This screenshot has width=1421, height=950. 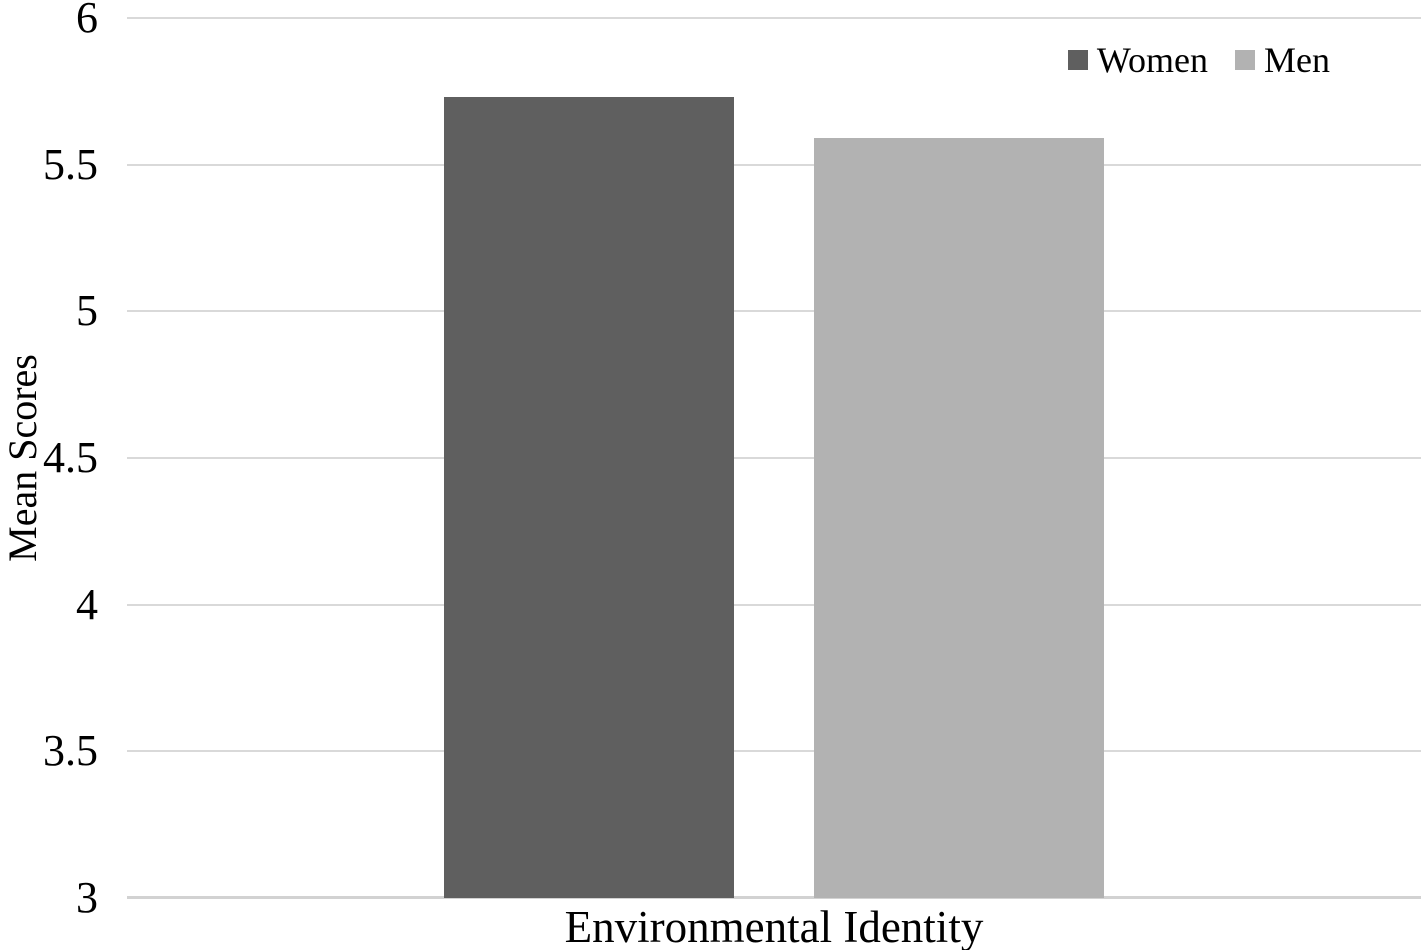 What do you see at coordinates (87, 604) in the screenshot?
I see `y-tick-label: 4` at bounding box center [87, 604].